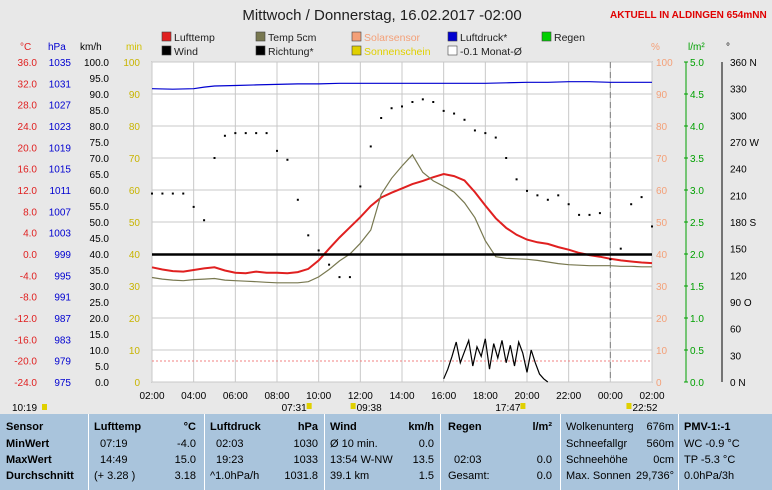  What do you see at coordinates (465, 427) in the screenshot?
I see `regen-header: Regen` at bounding box center [465, 427].